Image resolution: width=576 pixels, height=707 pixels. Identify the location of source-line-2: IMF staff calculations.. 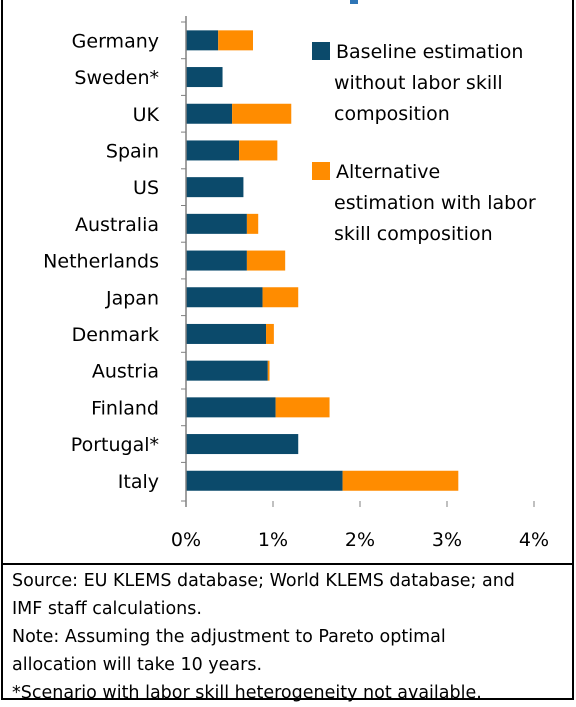
(107, 609).